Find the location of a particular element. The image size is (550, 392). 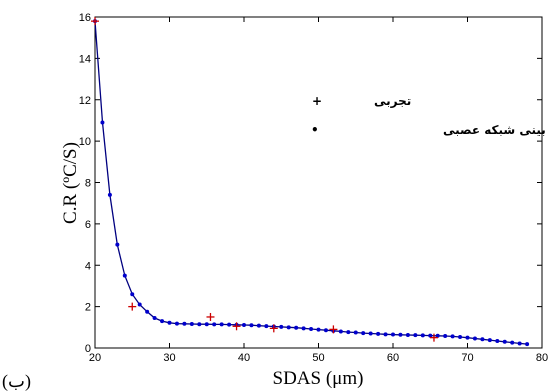

panel-label: (ب) is located at coordinates (16, 381).